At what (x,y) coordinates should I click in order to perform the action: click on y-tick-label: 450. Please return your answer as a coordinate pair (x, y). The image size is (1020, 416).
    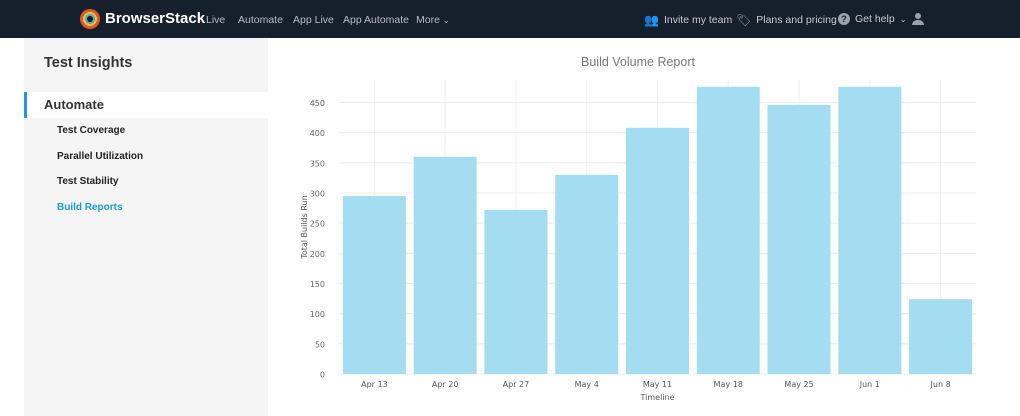
    Looking at the image, I should click on (317, 103).